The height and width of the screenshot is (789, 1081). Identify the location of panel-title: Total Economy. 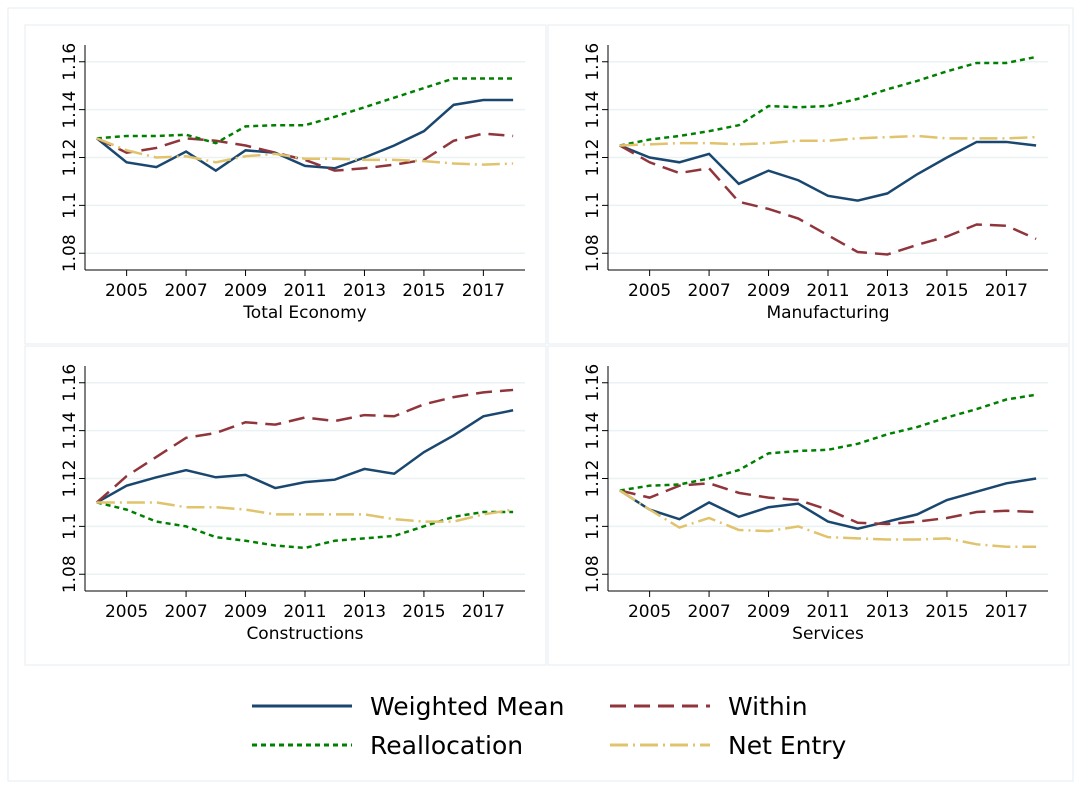
(304, 313).